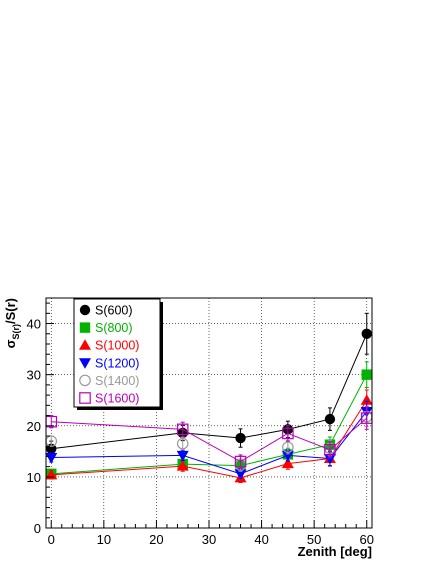 The width and height of the screenshot is (436, 564). I want to click on y-tick-label: 10, so click(34, 477).